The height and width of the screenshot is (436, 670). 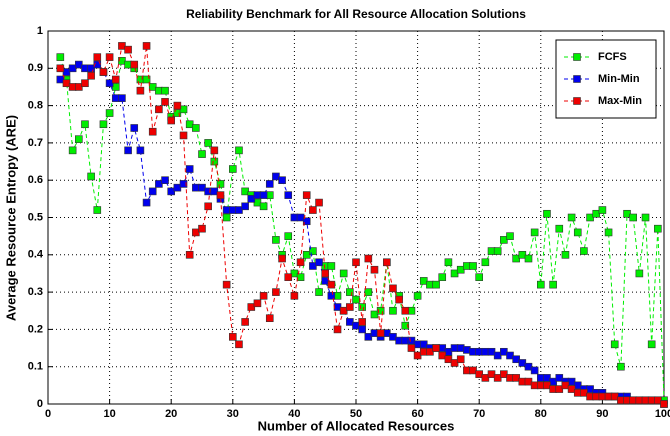 What do you see at coordinates (662, 414) in the screenshot?
I see `x-tick-label: 100` at bounding box center [662, 414].